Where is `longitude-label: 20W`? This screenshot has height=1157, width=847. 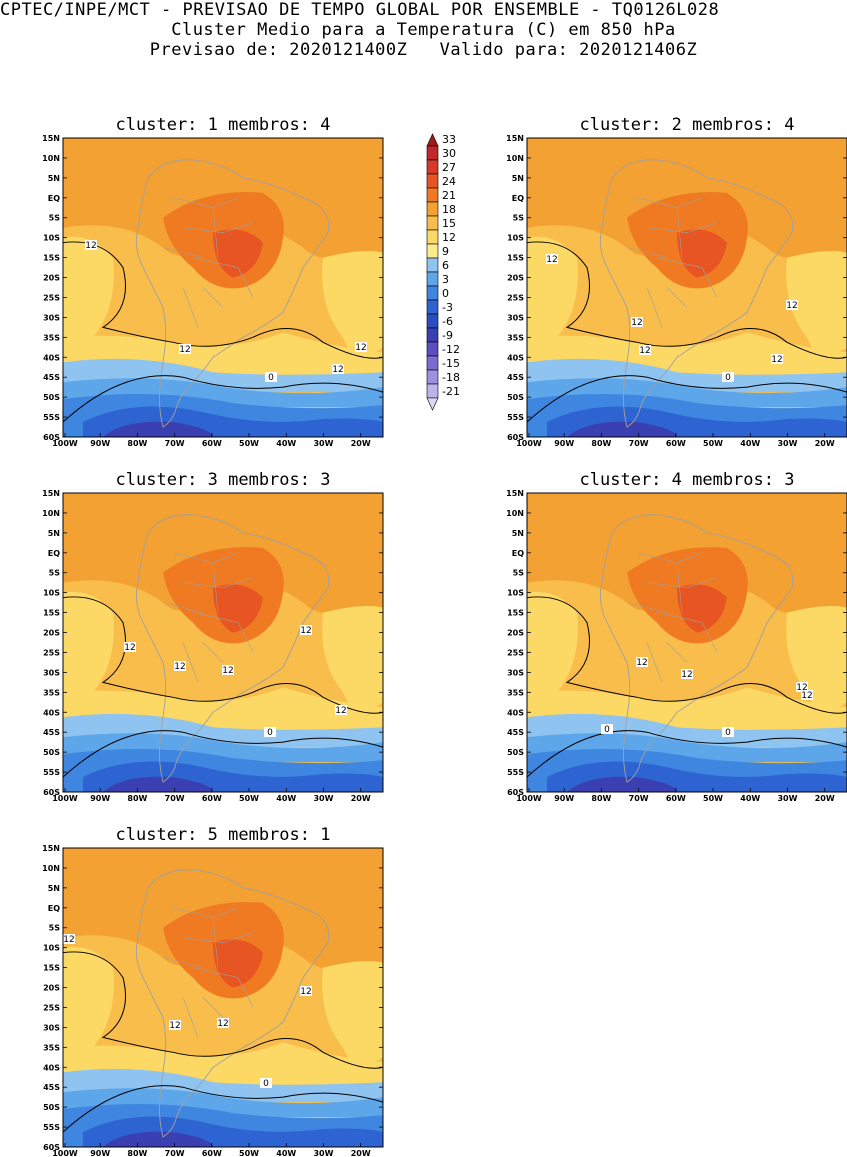 longitude-label: 20W is located at coordinates (361, 1153).